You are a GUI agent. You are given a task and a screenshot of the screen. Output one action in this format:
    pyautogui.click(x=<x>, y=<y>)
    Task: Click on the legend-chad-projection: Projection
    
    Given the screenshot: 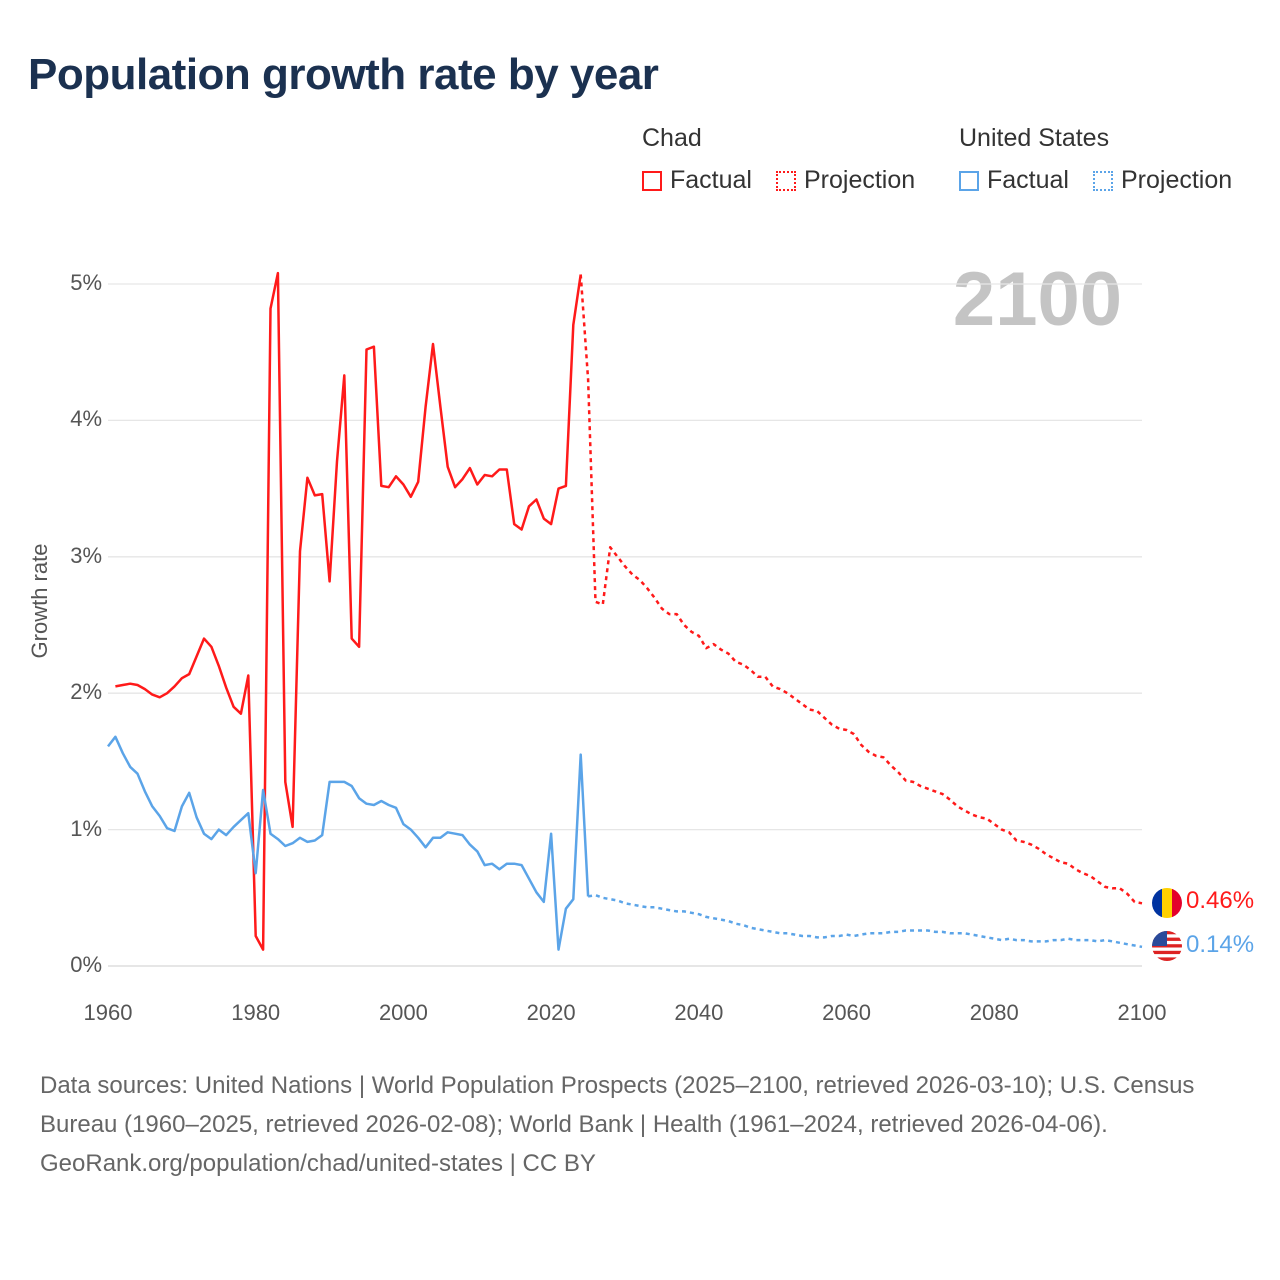 What is the action you would take?
    pyautogui.click(x=845, y=180)
    